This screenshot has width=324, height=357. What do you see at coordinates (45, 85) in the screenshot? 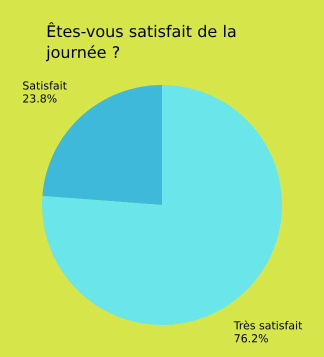
I see `slice-label: Satisfait` at bounding box center [45, 85].